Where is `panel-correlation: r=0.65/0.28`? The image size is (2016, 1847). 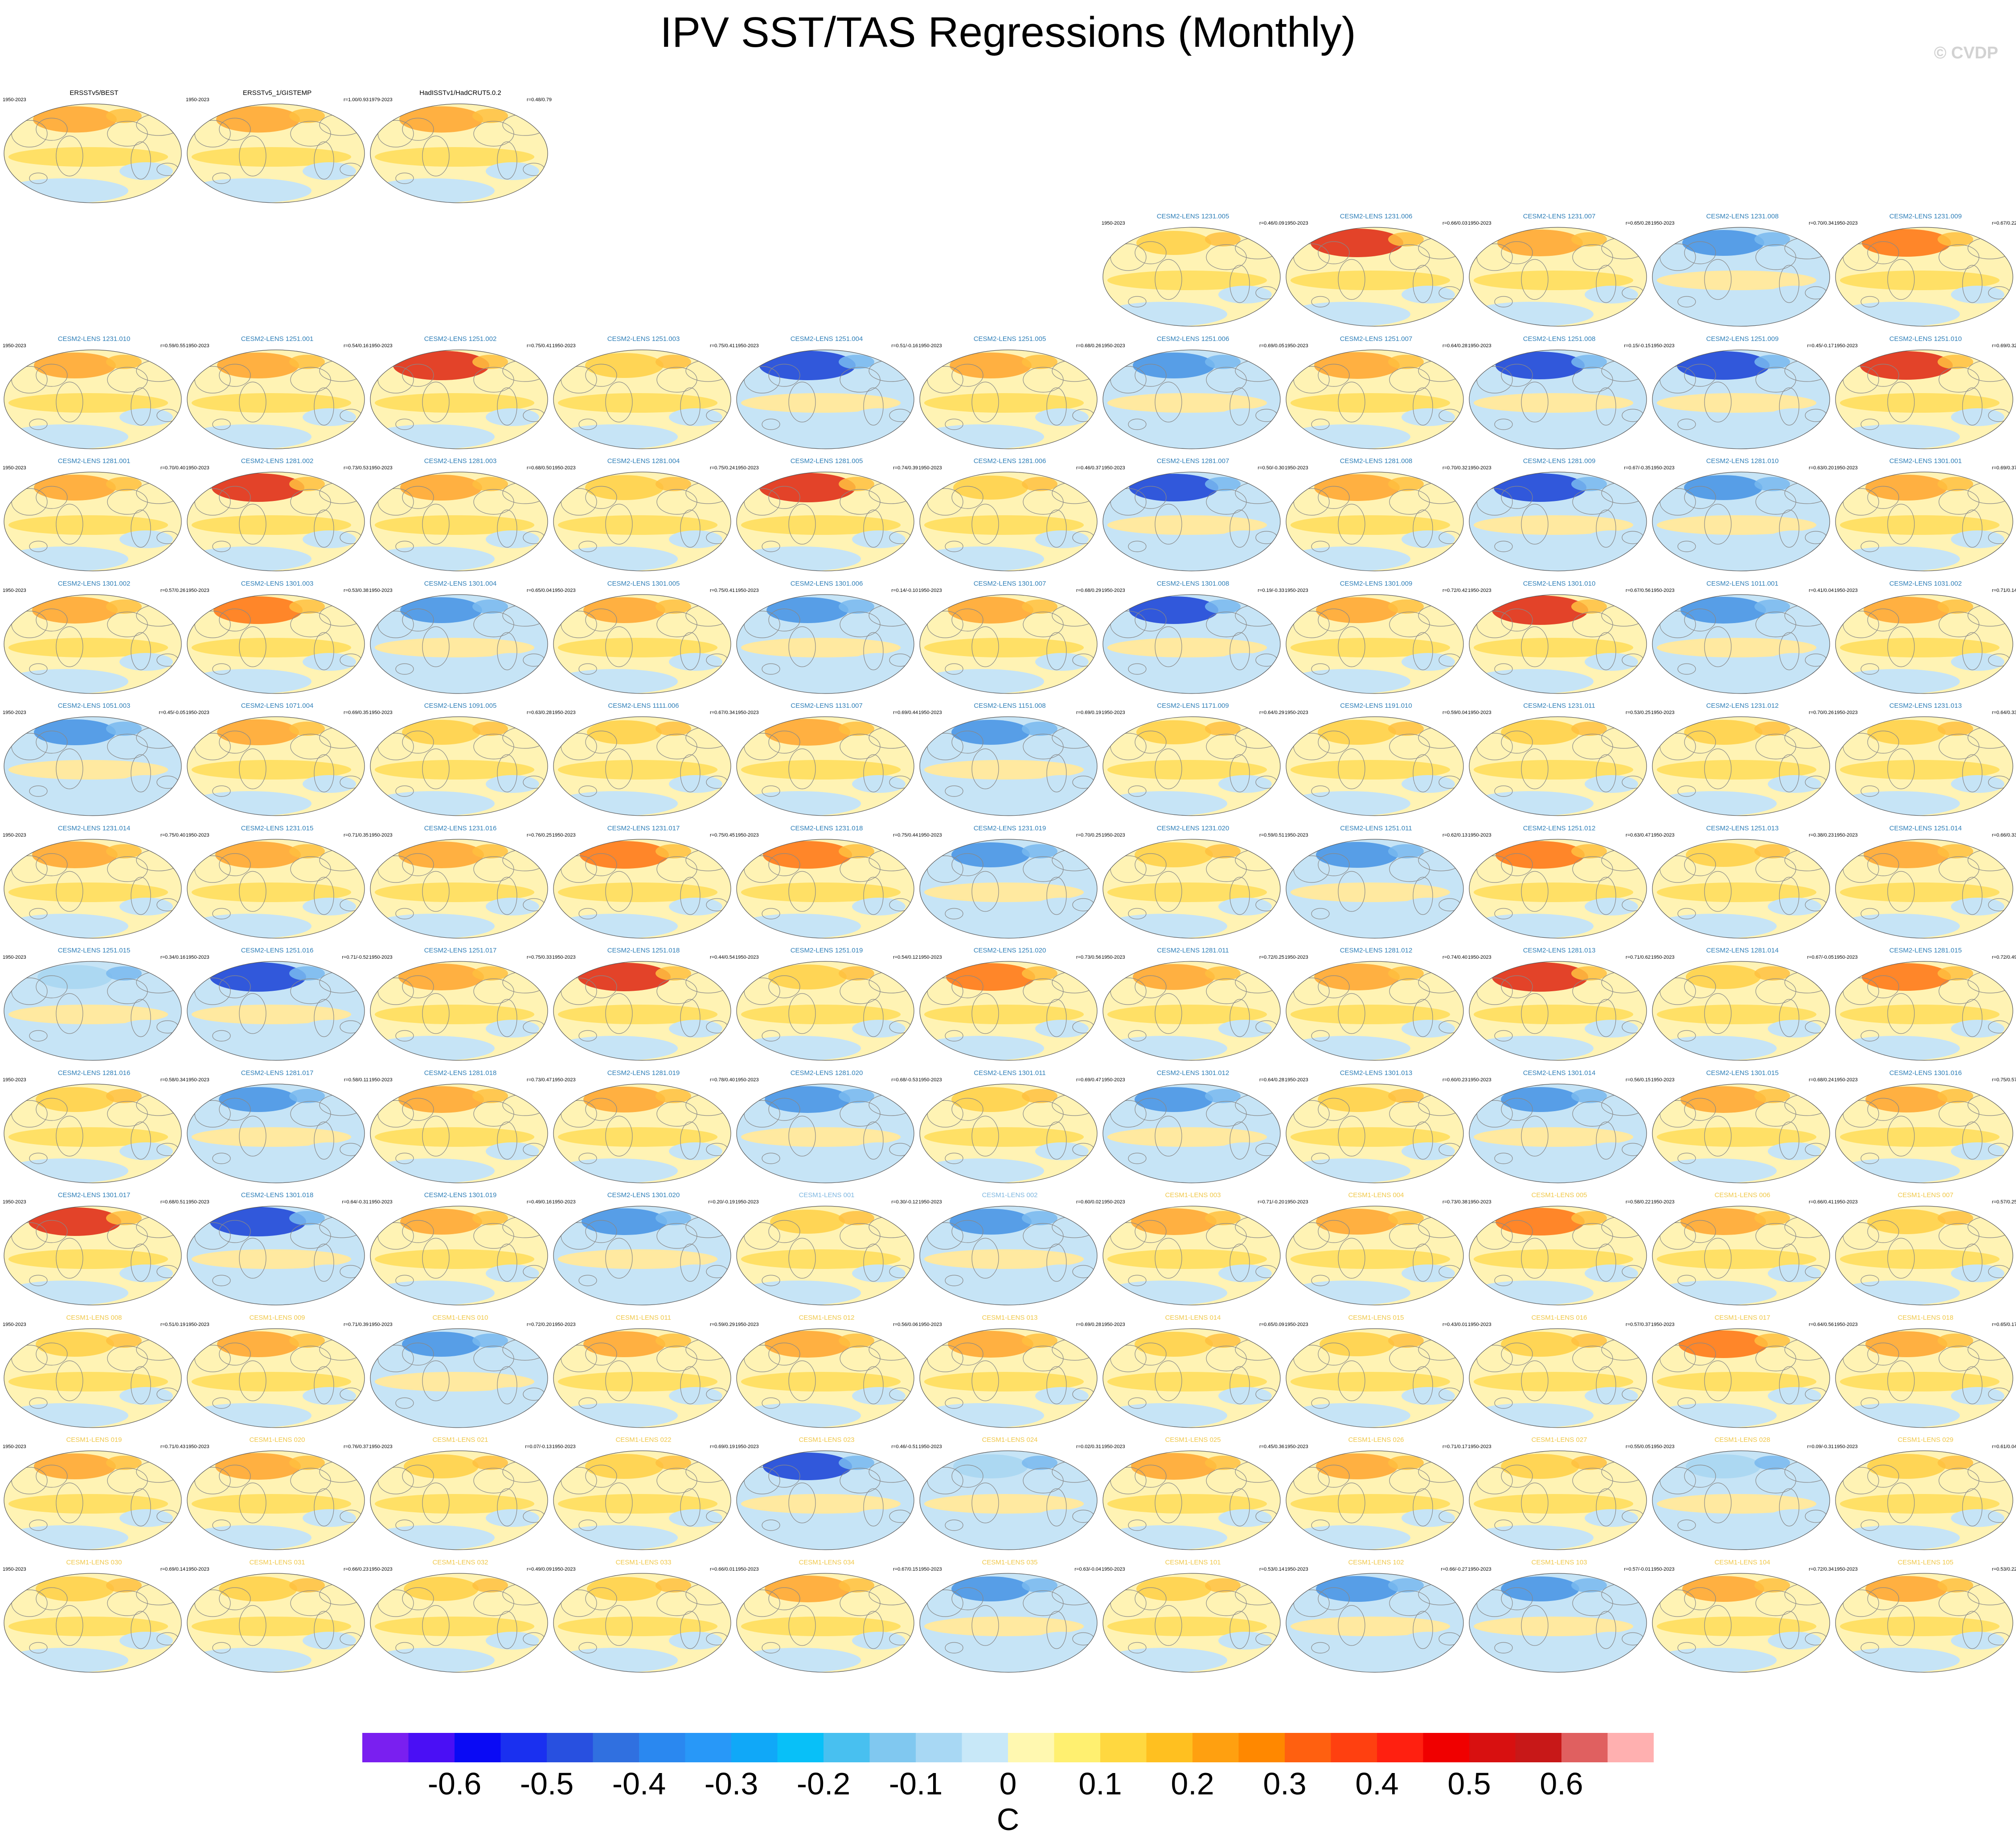 panel-correlation: r=0.65/0.28 is located at coordinates (1638, 223).